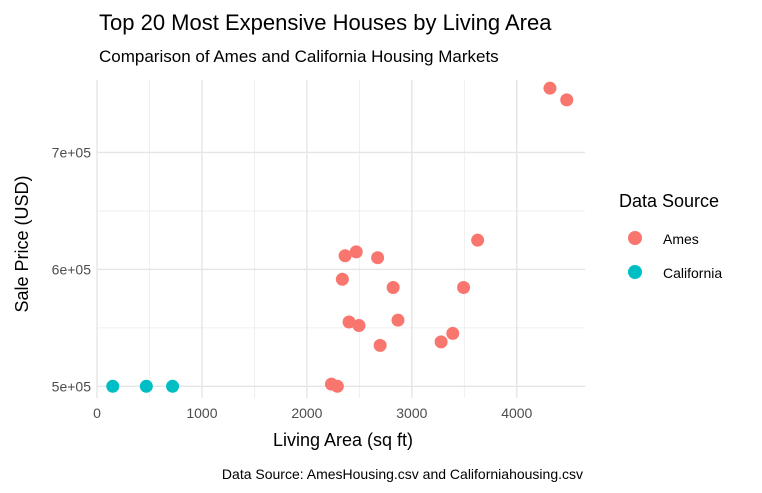 This screenshot has width=762, height=493. What do you see at coordinates (343, 440) in the screenshot?
I see `x-axis-title: Living Area (sq ft)` at bounding box center [343, 440].